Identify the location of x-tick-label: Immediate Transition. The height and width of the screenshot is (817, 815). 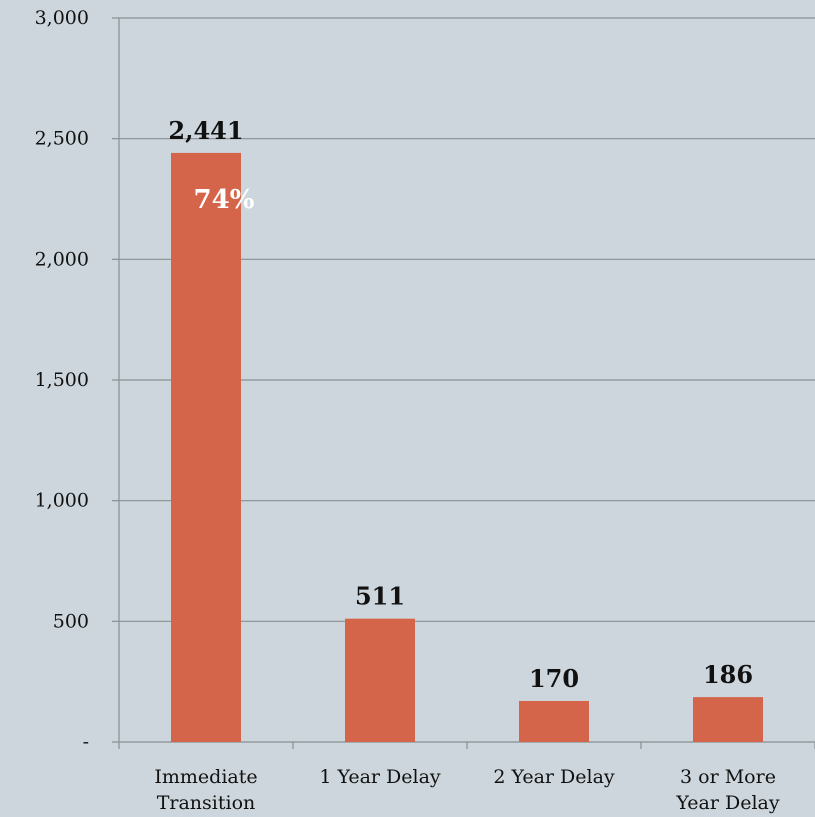
(205, 790).